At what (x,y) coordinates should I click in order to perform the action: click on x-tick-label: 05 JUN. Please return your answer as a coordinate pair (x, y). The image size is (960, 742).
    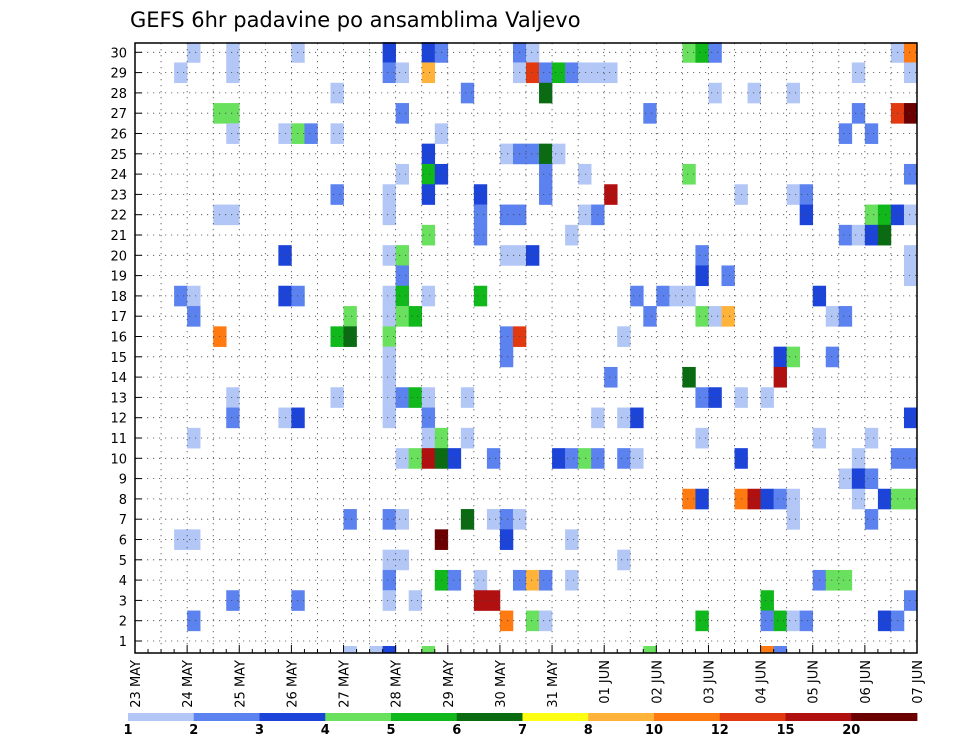
    Looking at the image, I should click on (814, 682).